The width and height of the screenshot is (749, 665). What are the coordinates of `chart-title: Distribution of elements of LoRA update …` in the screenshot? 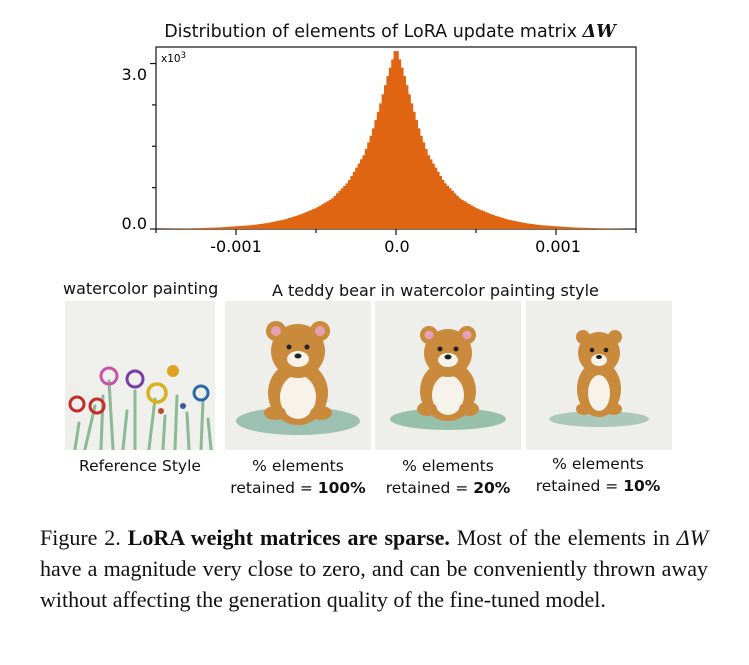 It's located at (374, 32).